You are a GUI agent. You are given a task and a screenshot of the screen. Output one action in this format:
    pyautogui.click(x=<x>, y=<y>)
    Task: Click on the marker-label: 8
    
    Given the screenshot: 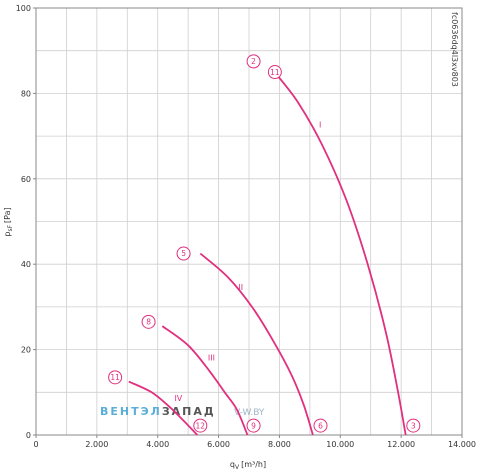 What is the action you would take?
    pyautogui.click(x=148, y=322)
    